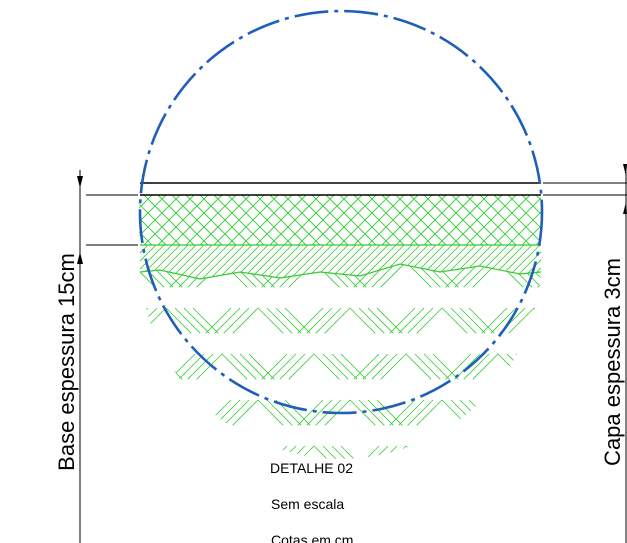 The height and width of the screenshot is (543, 627). Describe the element at coordinates (312, 537) in the screenshot. I see `units-note: Cotas em cm` at that location.